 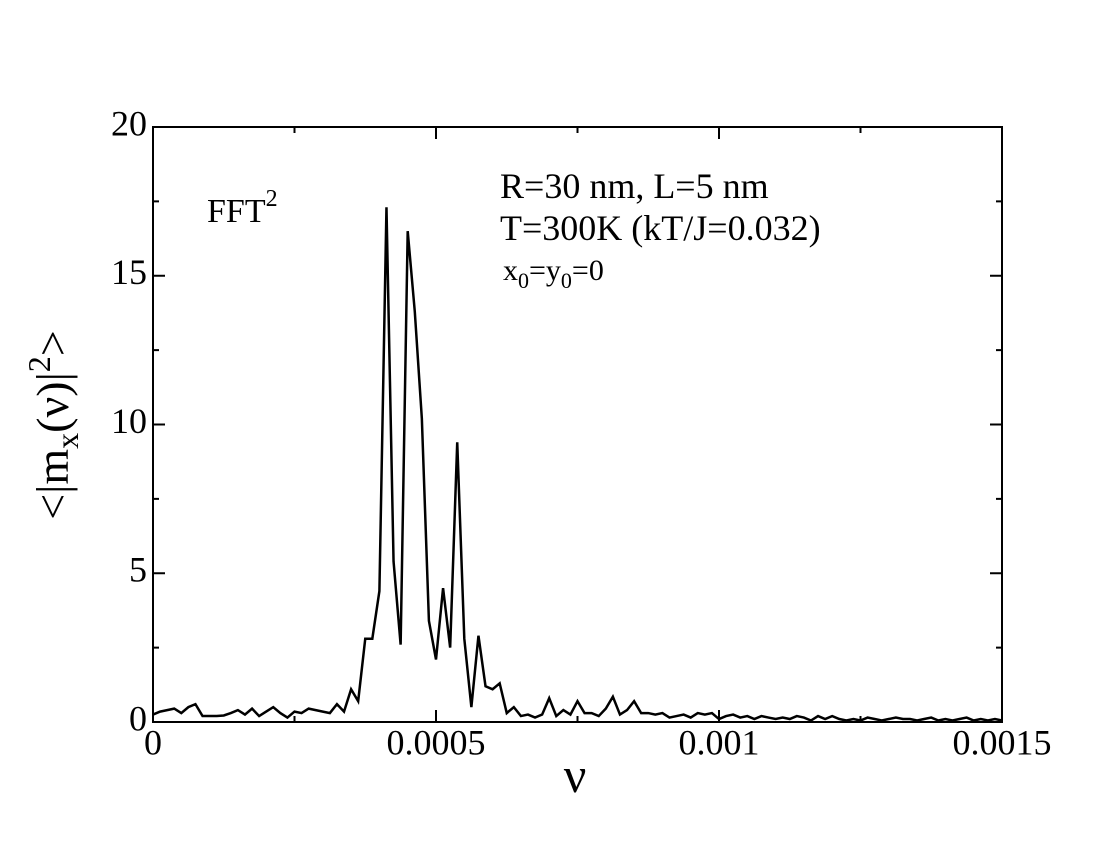 I want to click on x-tick-label: 0.0005, so click(x=436, y=742).